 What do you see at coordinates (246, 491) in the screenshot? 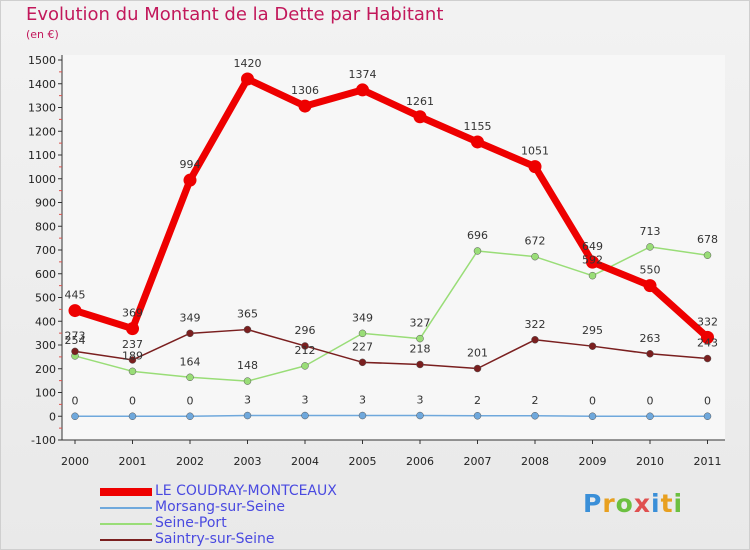
I see `legend-label: LE COUDRAY-MONTCEAUX` at bounding box center [246, 491].